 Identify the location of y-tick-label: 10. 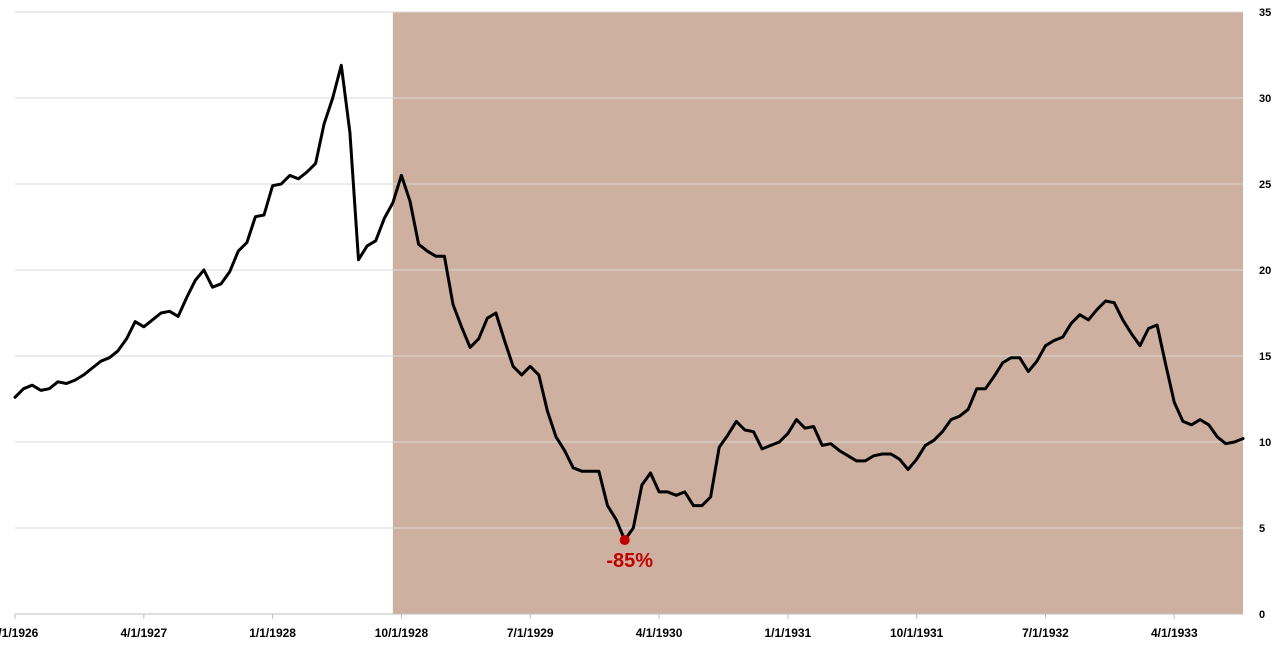
(1265, 443).